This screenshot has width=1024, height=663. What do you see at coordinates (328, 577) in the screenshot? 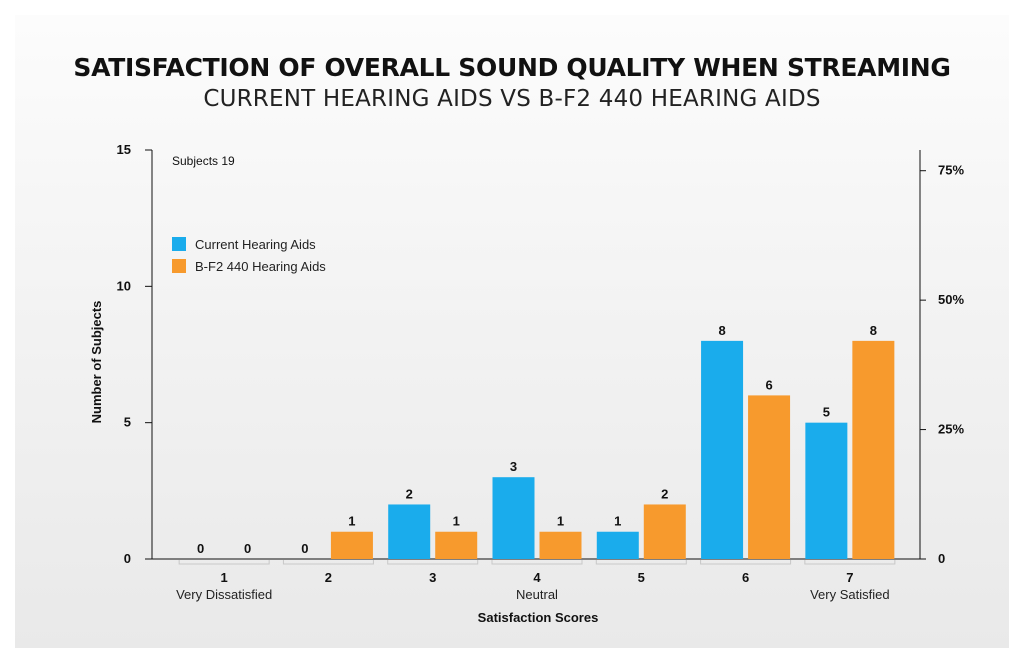
I see `category-label: 2` at bounding box center [328, 577].